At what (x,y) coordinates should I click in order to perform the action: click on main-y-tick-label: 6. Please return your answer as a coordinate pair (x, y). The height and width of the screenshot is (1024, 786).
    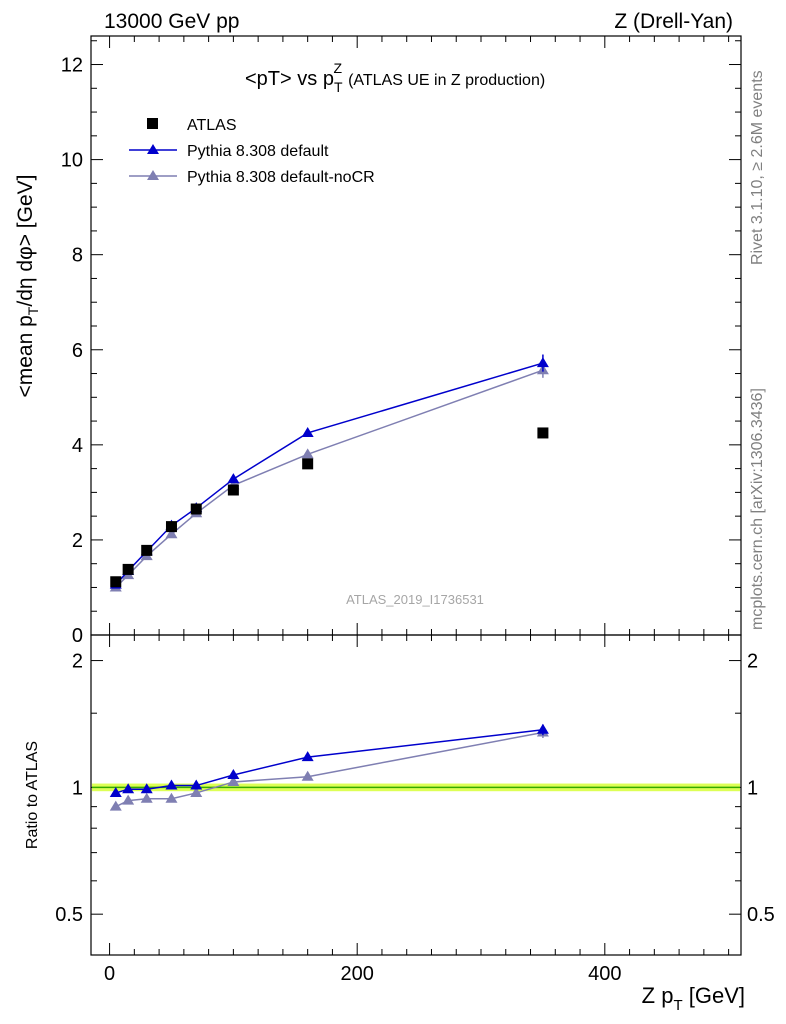
    Looking at the image, I should click on (77, 351).